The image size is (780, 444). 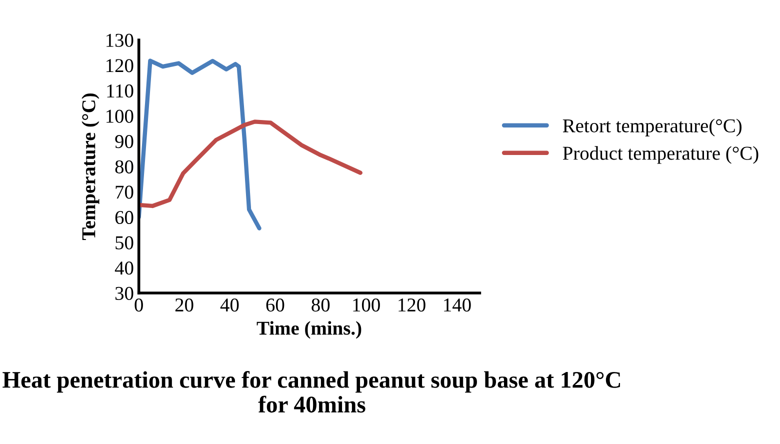 What do you see at coordinates (120, 65) in the screenshot?
I see `y-tick-label: 120` at bounding box center [120, 65].